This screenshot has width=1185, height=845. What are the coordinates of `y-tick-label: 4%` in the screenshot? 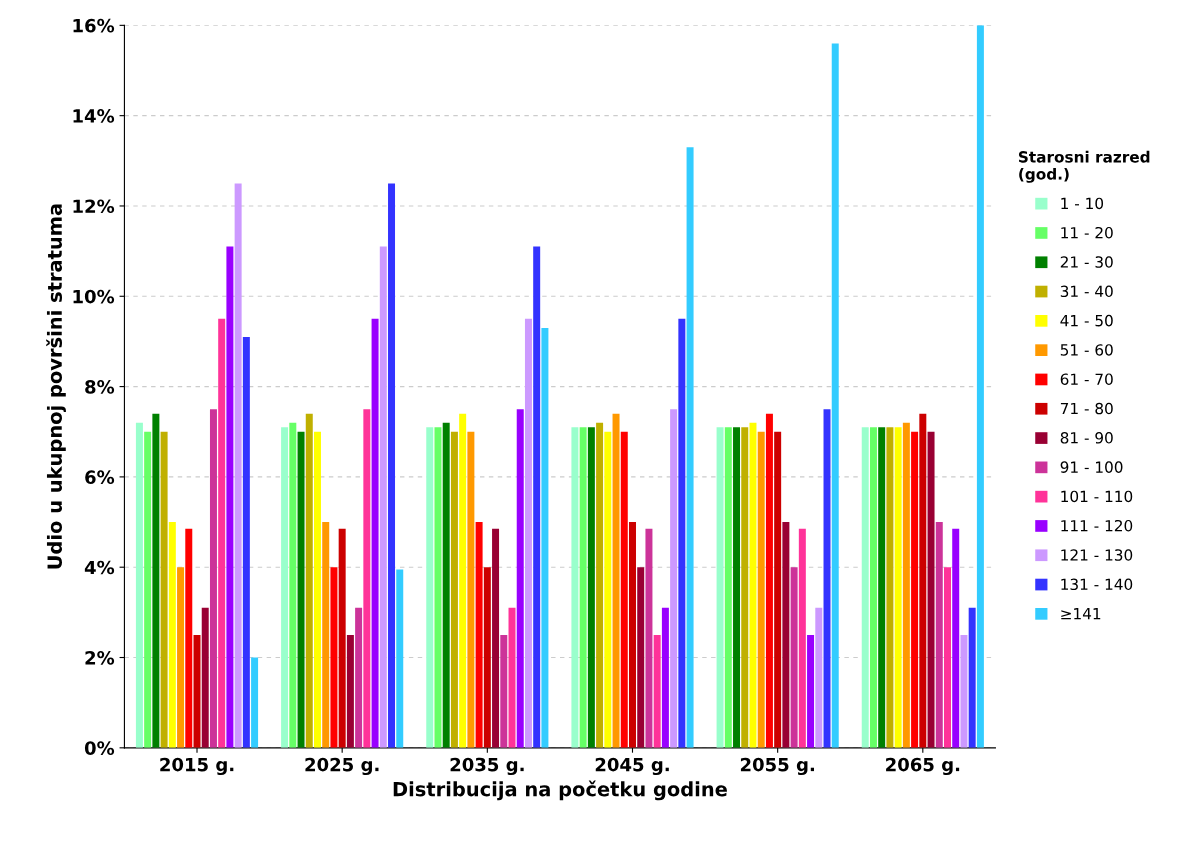 It's located at (99, 567).